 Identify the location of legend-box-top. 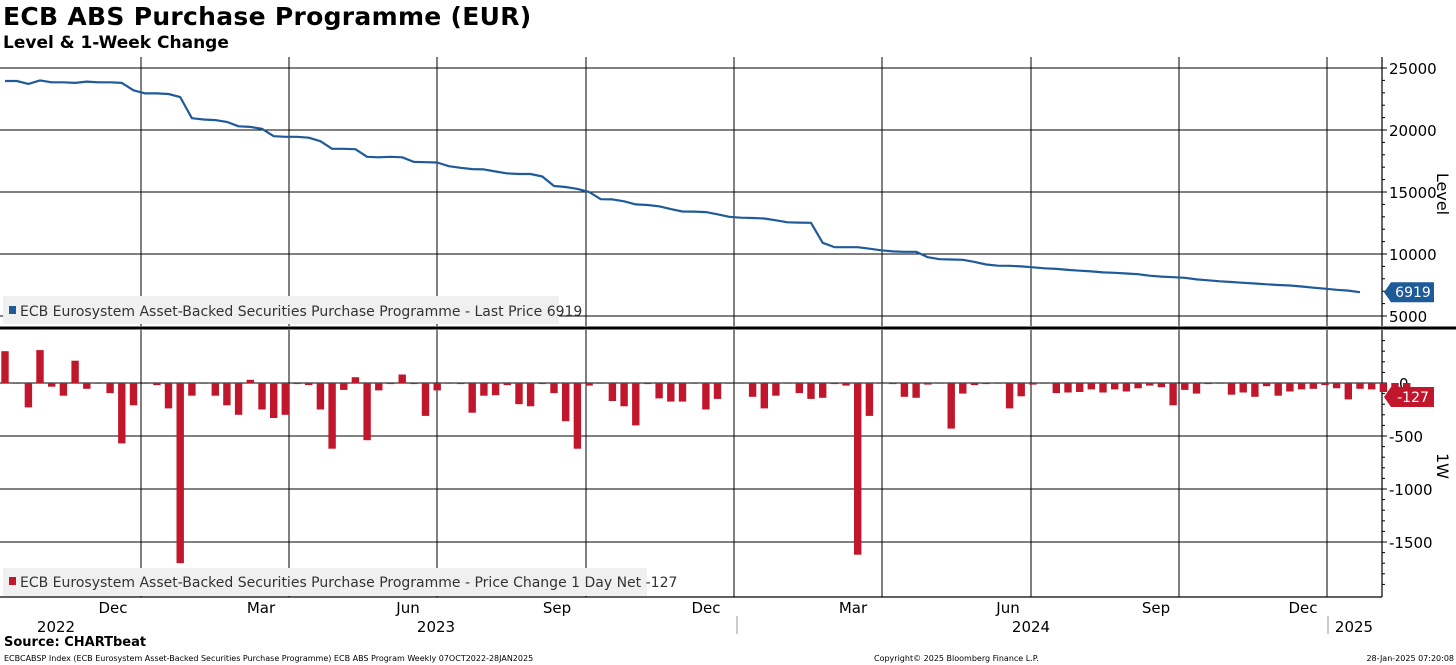
(281, 310).